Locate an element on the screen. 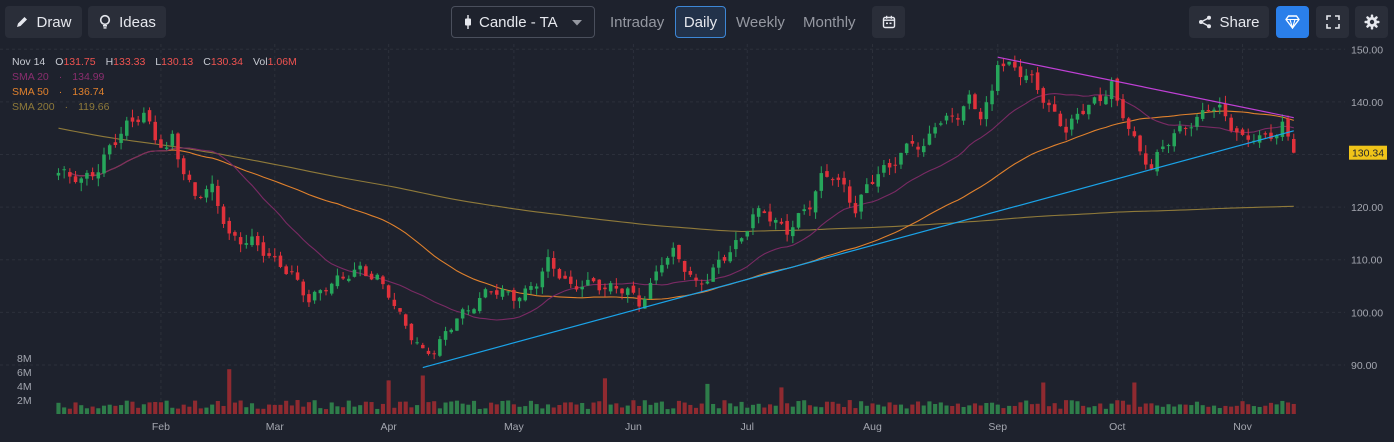 The width and height of the screenshot is (1394, 442). legend-sma50: SMA 50 · 136.74 is located at coordinates (58, 92).